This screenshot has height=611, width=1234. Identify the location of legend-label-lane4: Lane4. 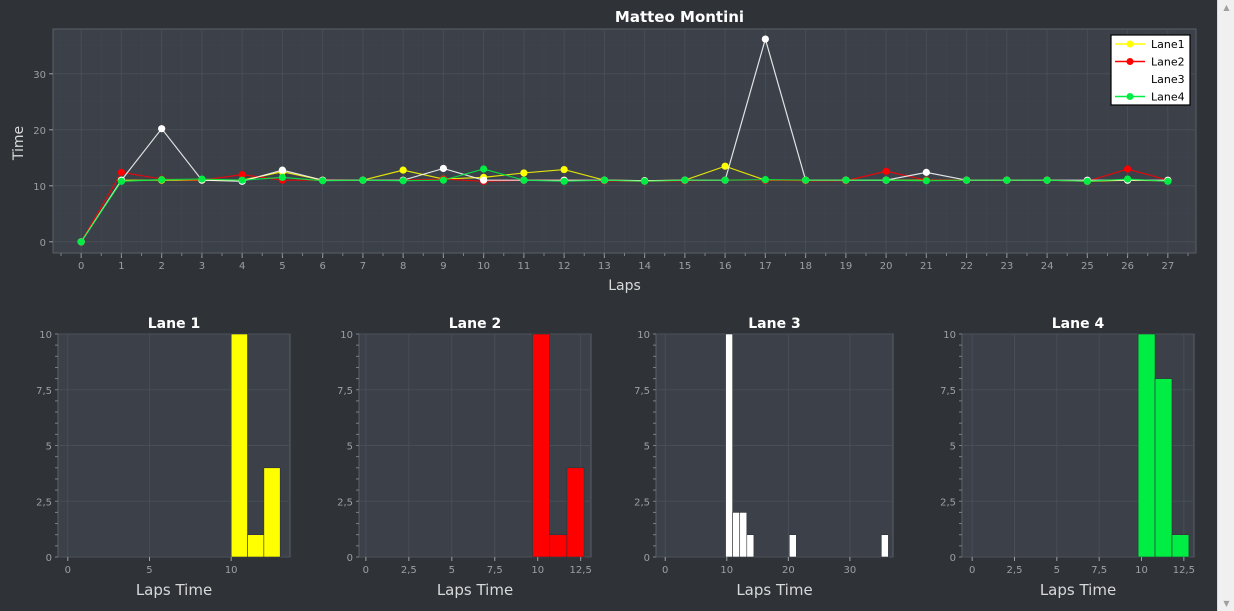
(1168, 97).